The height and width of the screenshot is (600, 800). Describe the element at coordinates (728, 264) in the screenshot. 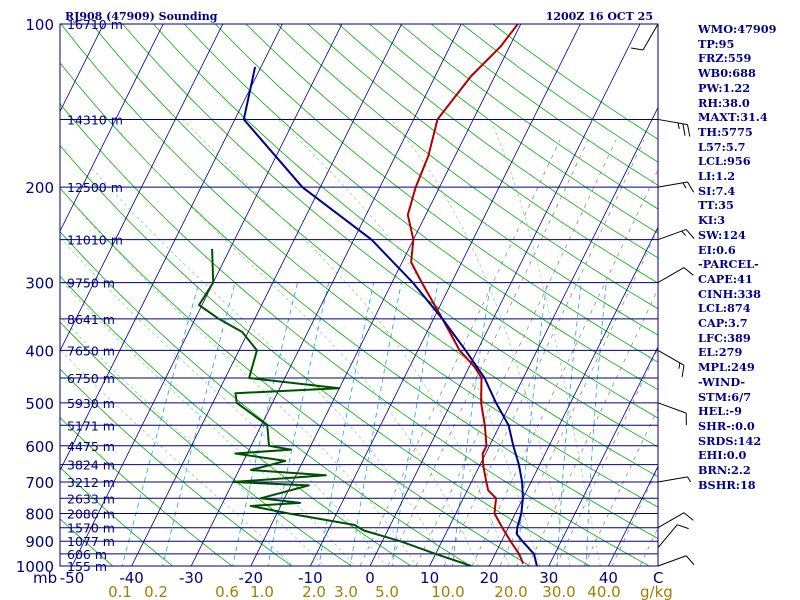

I see `index-entry: -PARCEL-` at that location.